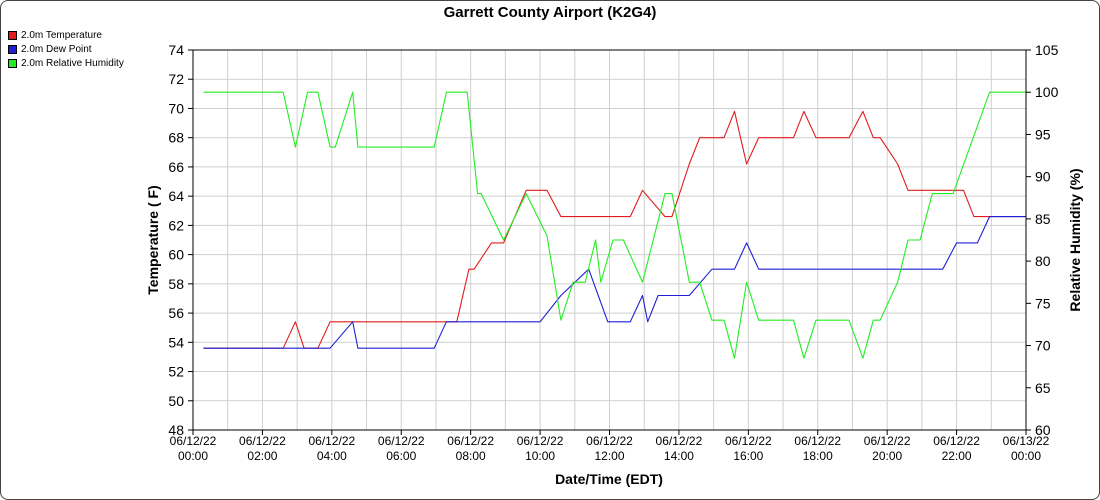  Describe the element at coordinates (176, 284) in the screenshot. I see `y-left-tick-label: 58` at that location.